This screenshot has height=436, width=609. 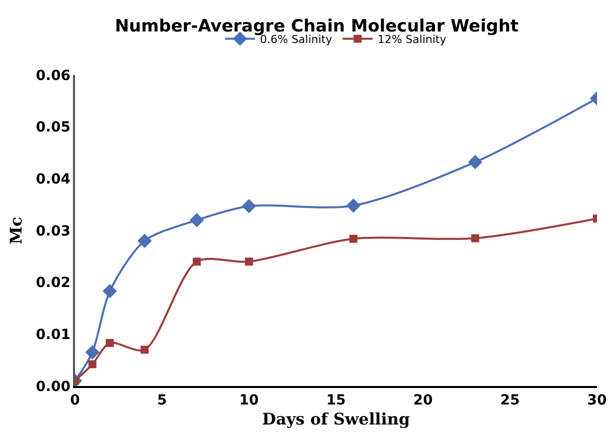 I want to click on y-tick-label: 0.04, so click(x=53, y=180).